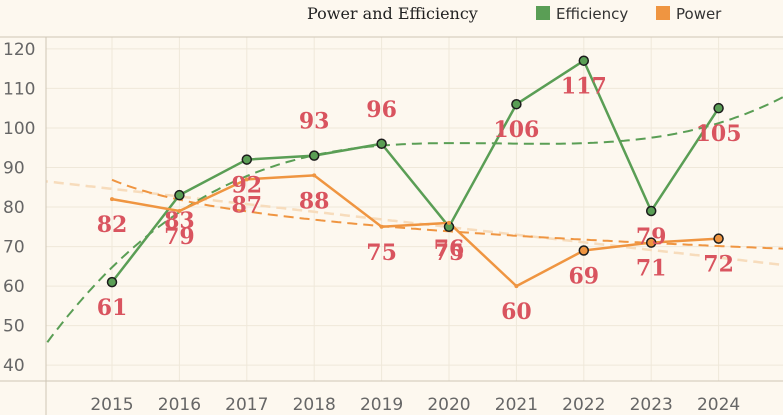  What do you see at coordinates (179, 221) in the screenshot?
I see `data-label-efficiency: 83` at bounding box center [179, 221].